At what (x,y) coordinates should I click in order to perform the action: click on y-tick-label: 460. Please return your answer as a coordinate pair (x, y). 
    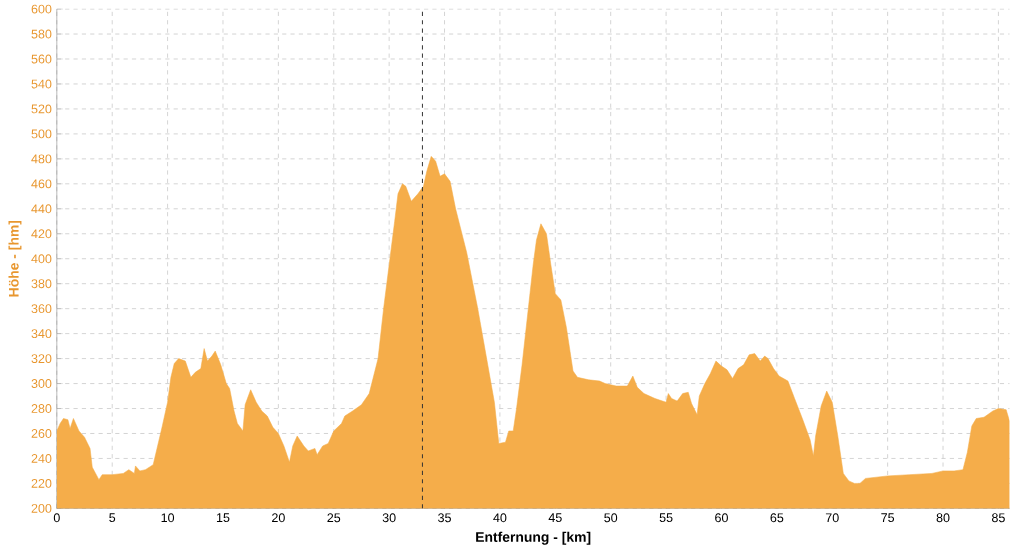
    Looking at the image, I should click on (41, 184).